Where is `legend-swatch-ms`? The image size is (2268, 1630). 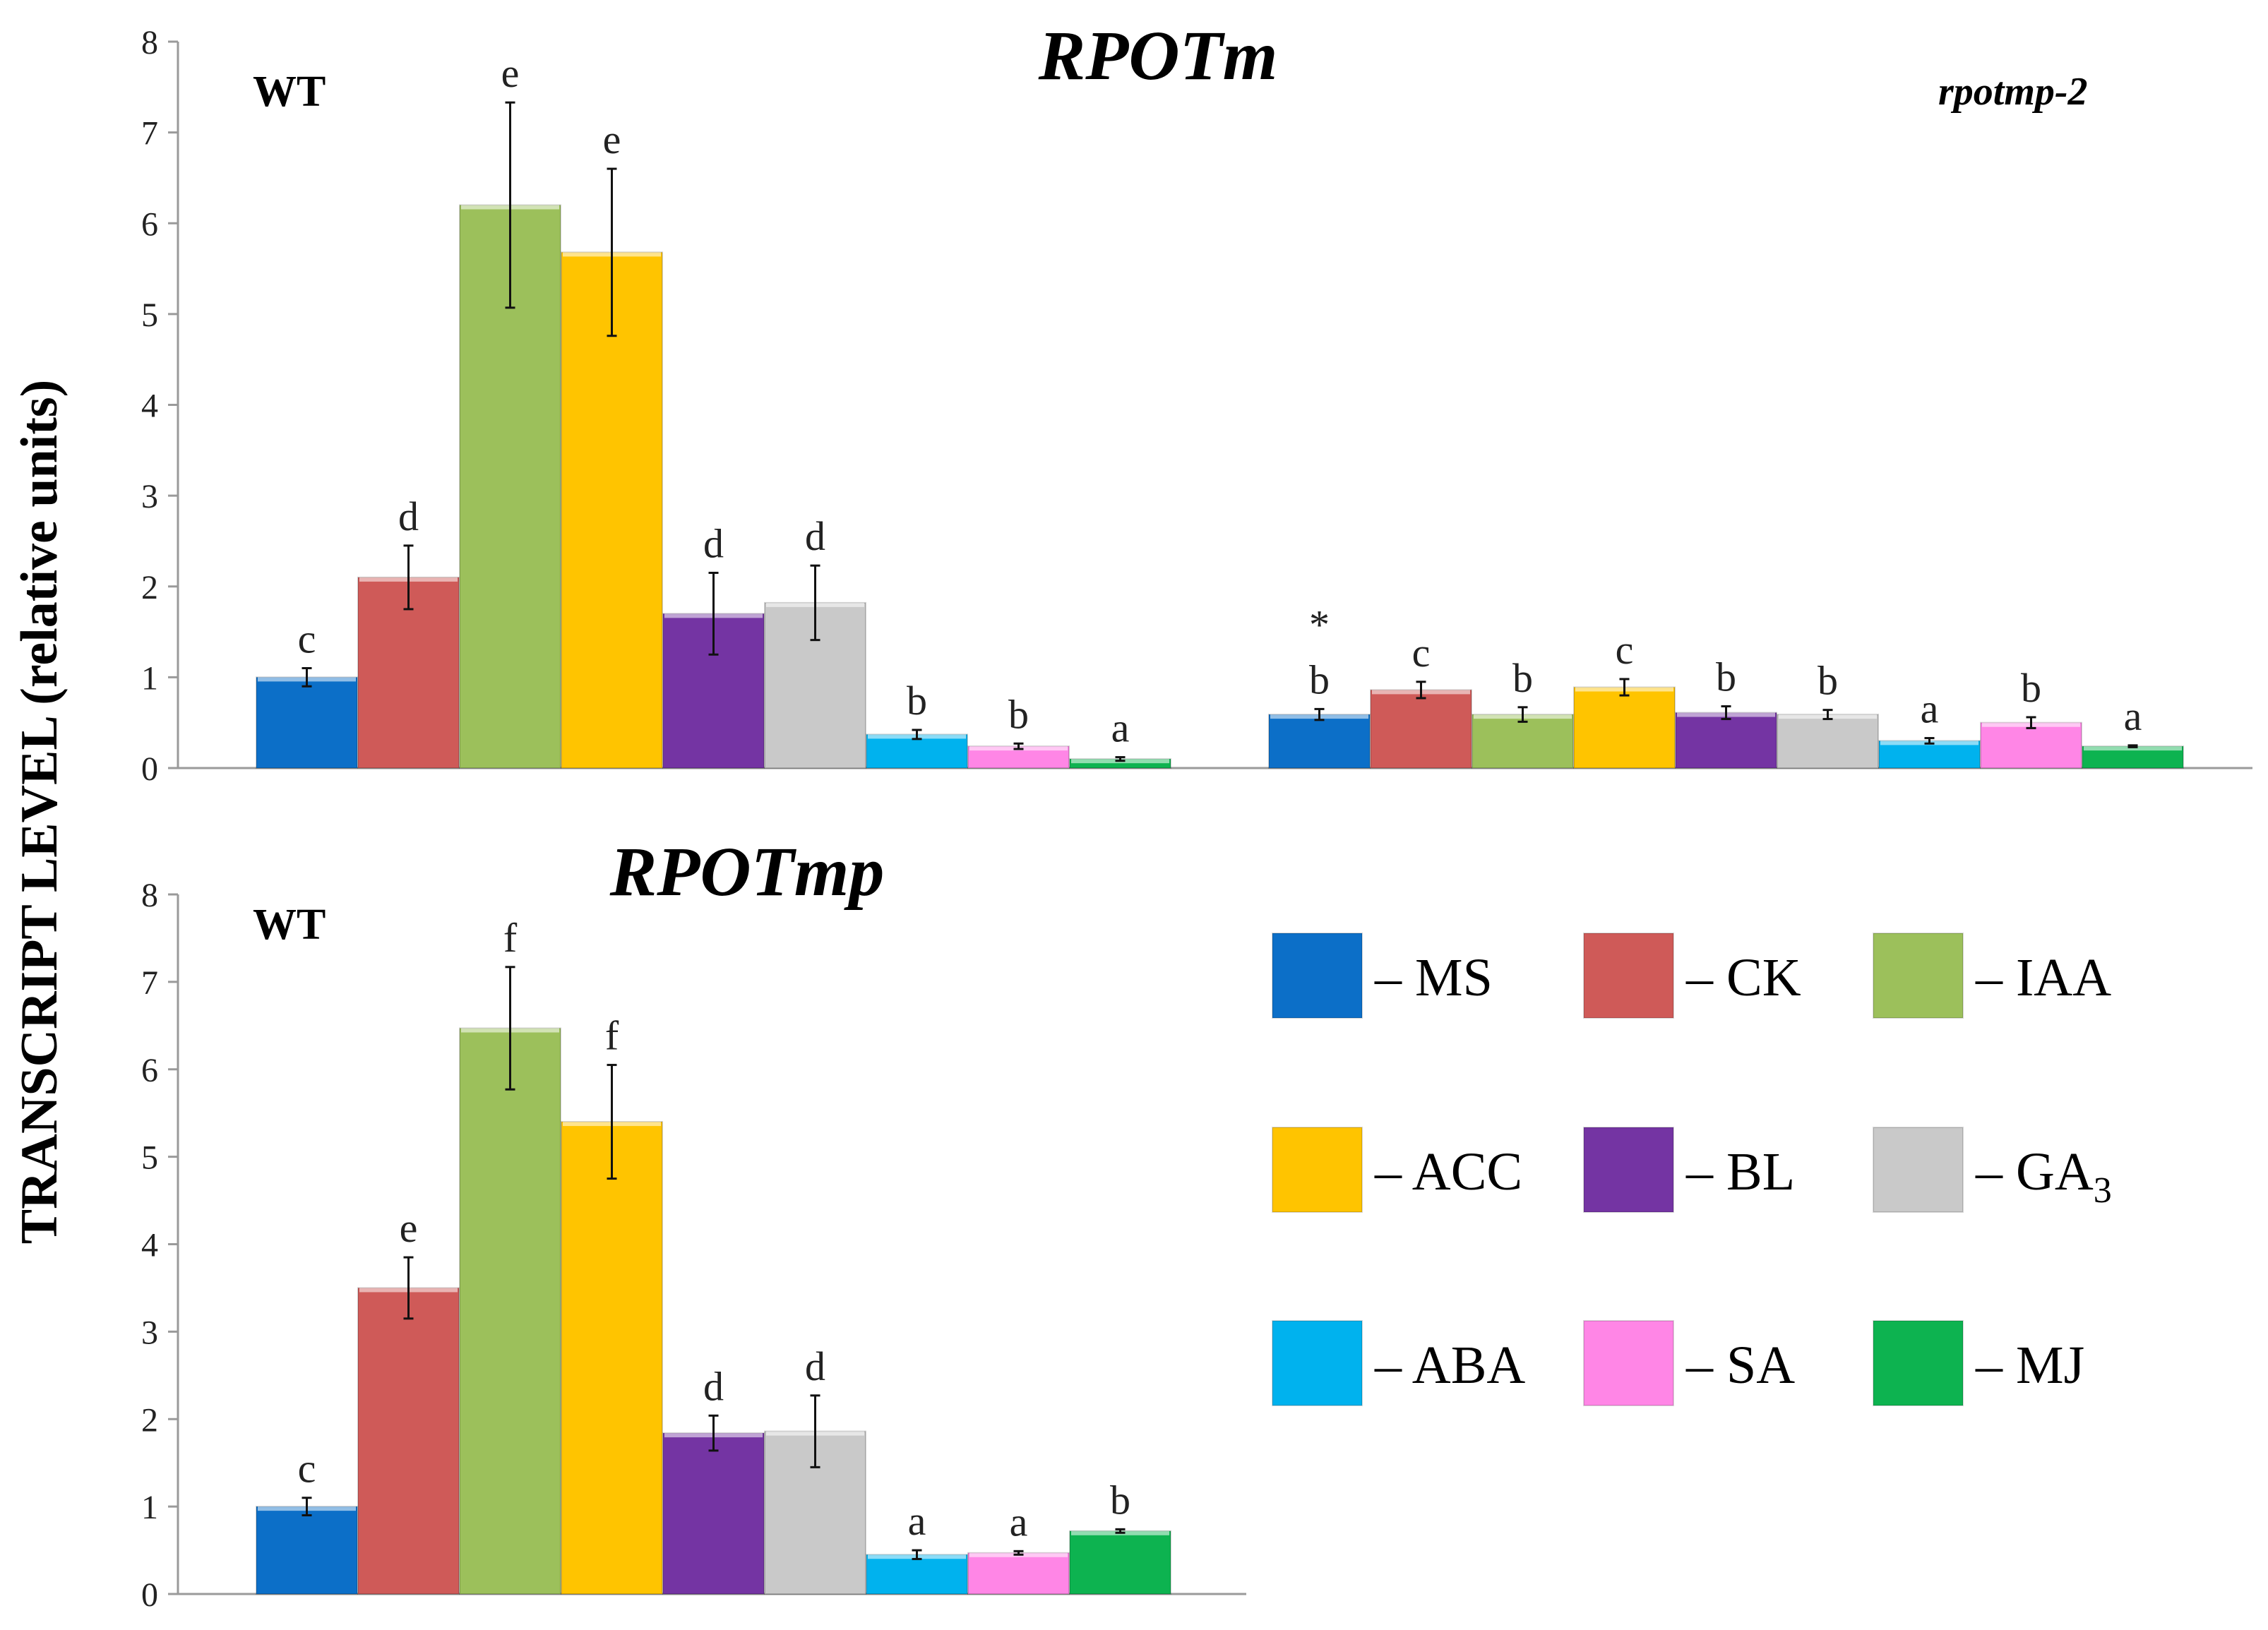 legend-swatch-ms is located at coordinates (1318, 976).